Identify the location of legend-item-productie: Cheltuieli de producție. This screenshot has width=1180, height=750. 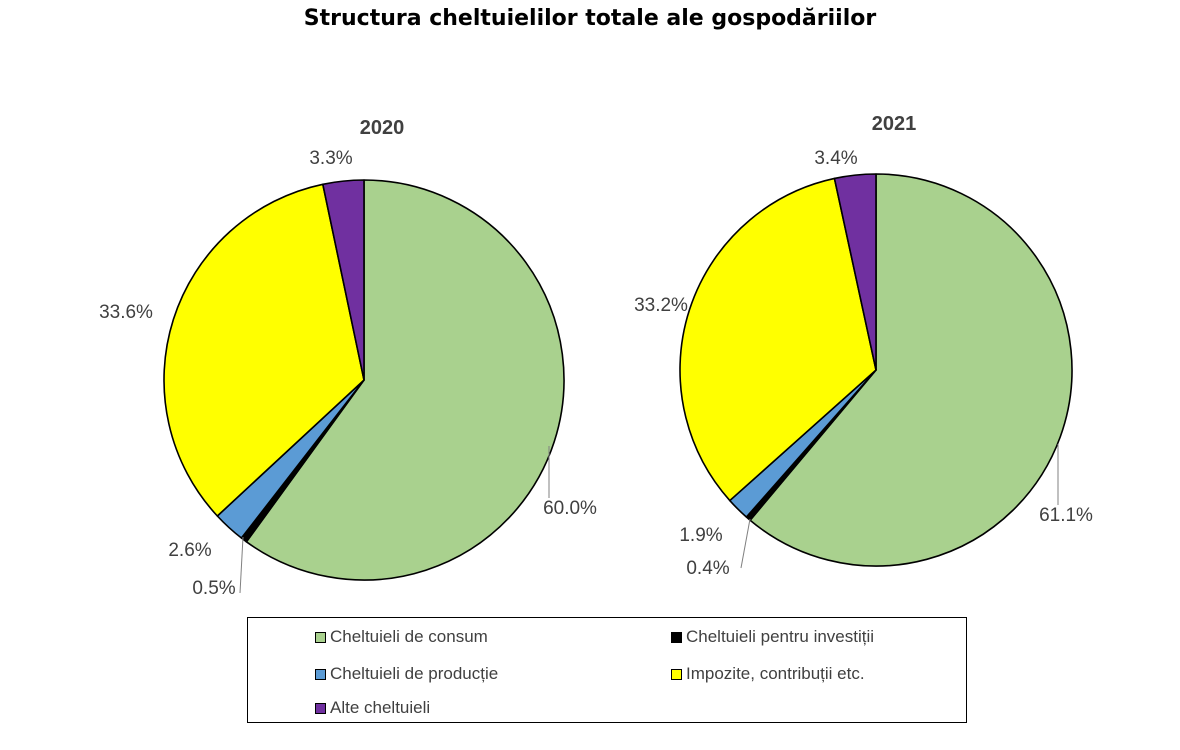
(406, 674).